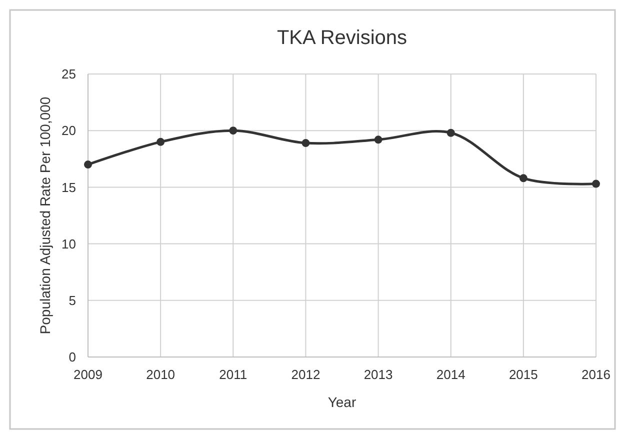 The width and height of the screenshot is (625, 439). I want to click on x-tick-label: 2012, so click(305, 374).